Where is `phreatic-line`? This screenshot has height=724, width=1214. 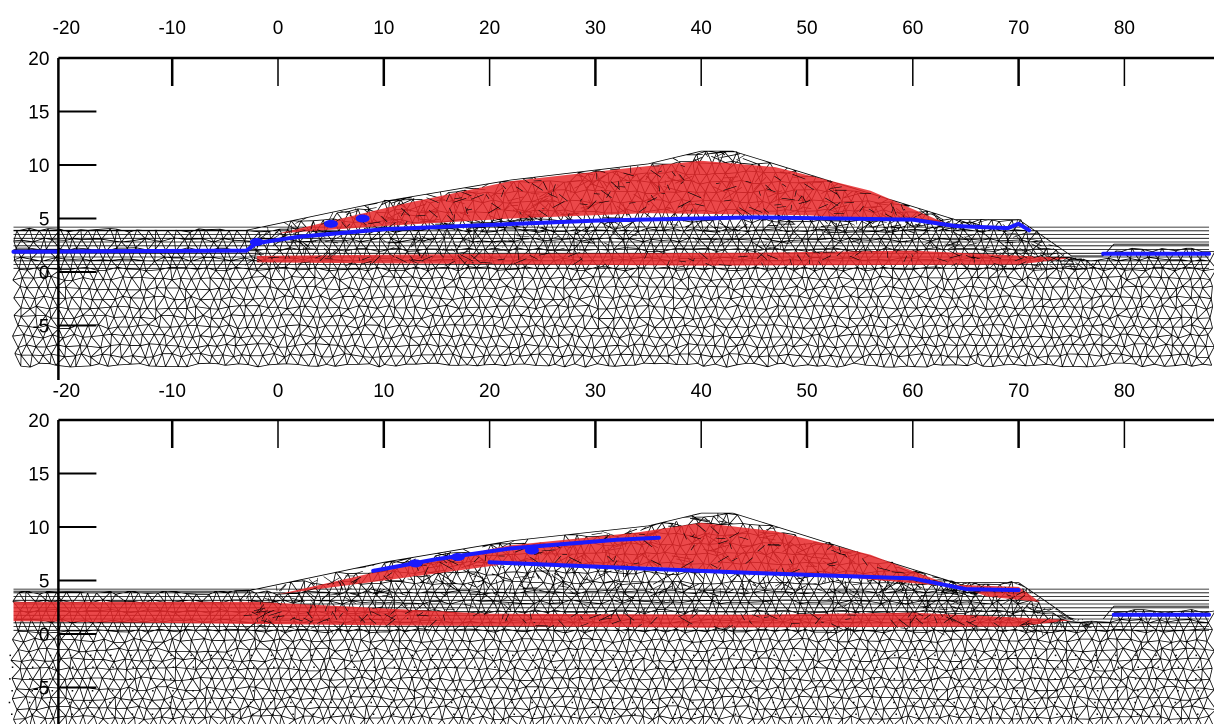 phreatic-line is located at coordinates (754, 576).